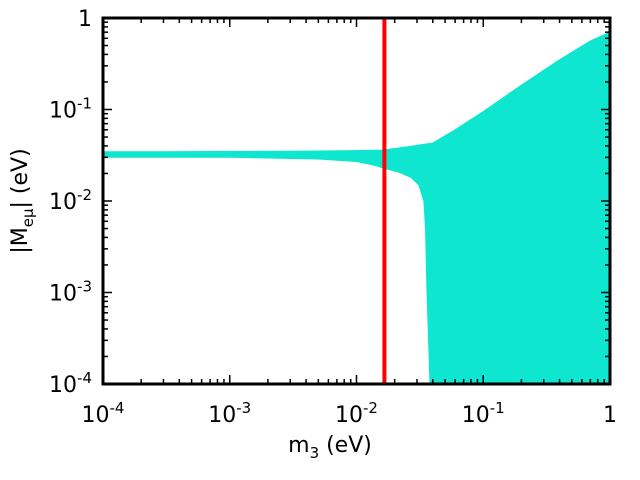 This screenshot has width=640, height=480. I want to click on y-tick-label: 10⁻¹, so click(70, 109).